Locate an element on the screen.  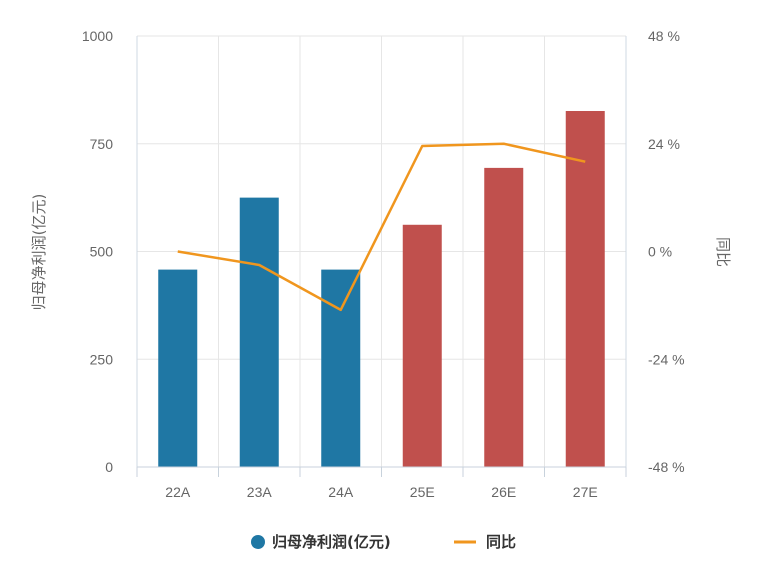
bar-22A is located at coordinates (178, 368).